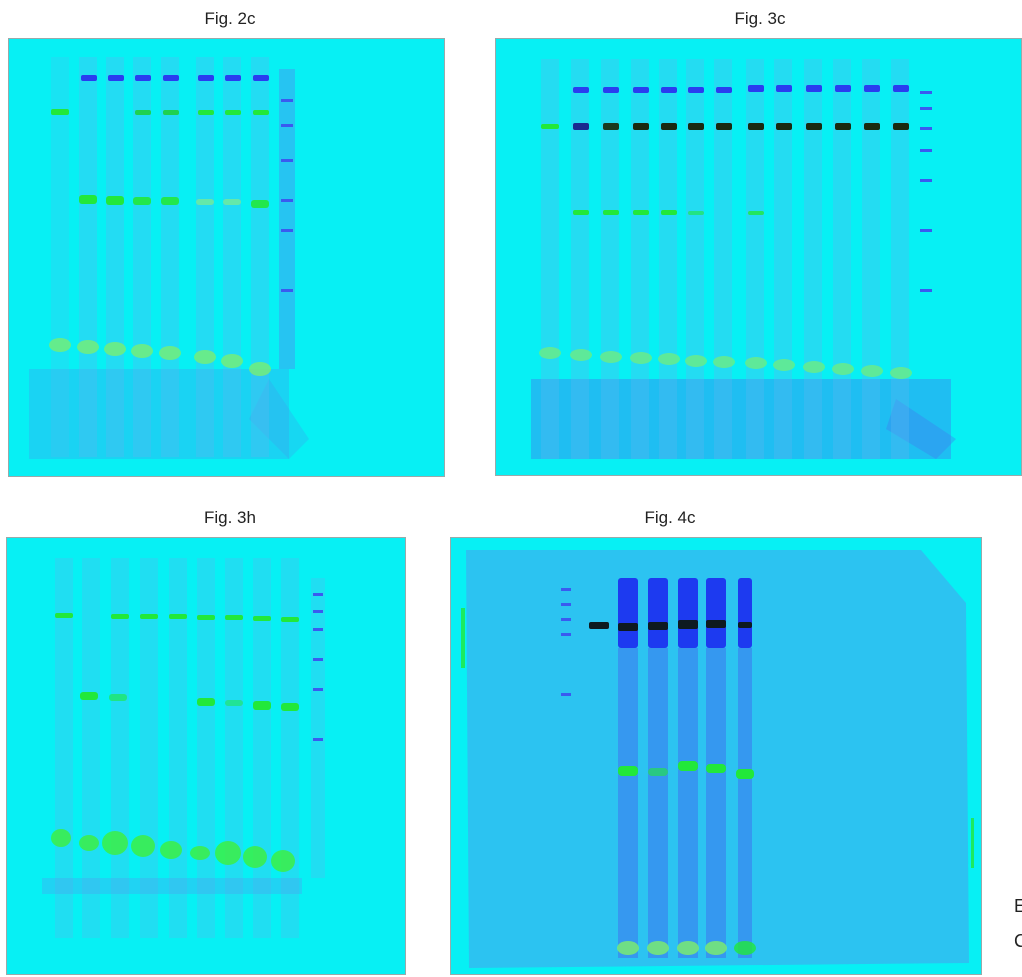  Describe the element at coordinates (685, 803) in the screenshot. I see `lane-trails` at that location.